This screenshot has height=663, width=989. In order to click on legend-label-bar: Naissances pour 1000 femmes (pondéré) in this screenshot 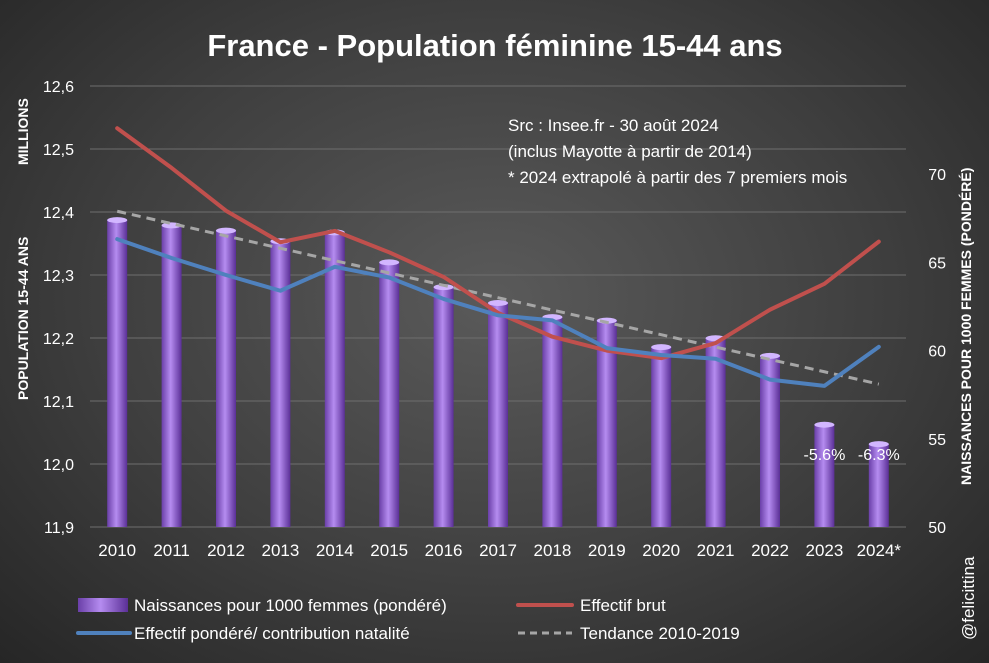, I will do `click(290, 605)`.